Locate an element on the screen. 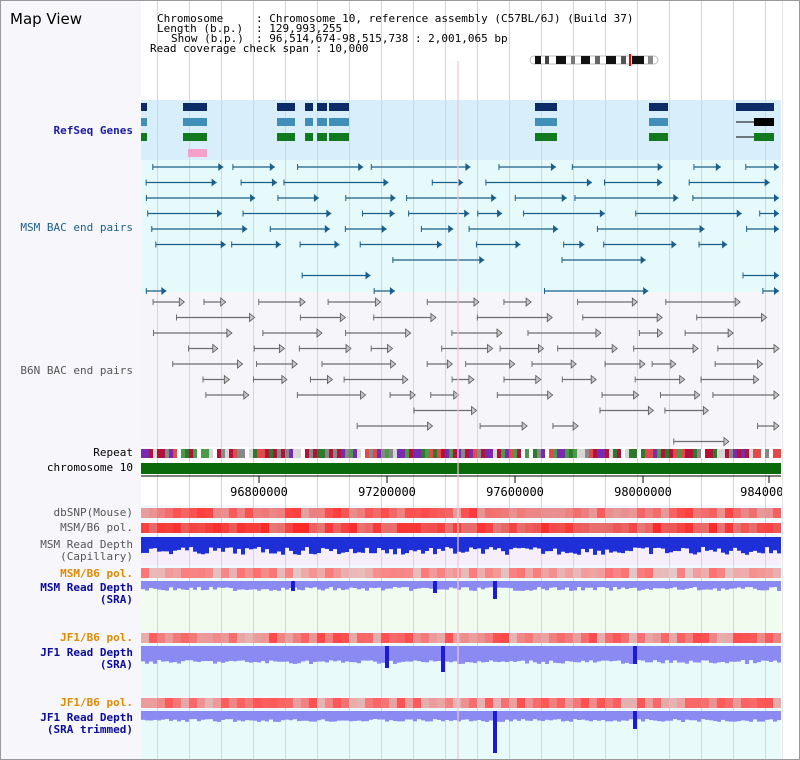 This screenshot has width=800, height=760. dbsnp-label: dbSNP(Mouse) is located at coordinates (93, 512).